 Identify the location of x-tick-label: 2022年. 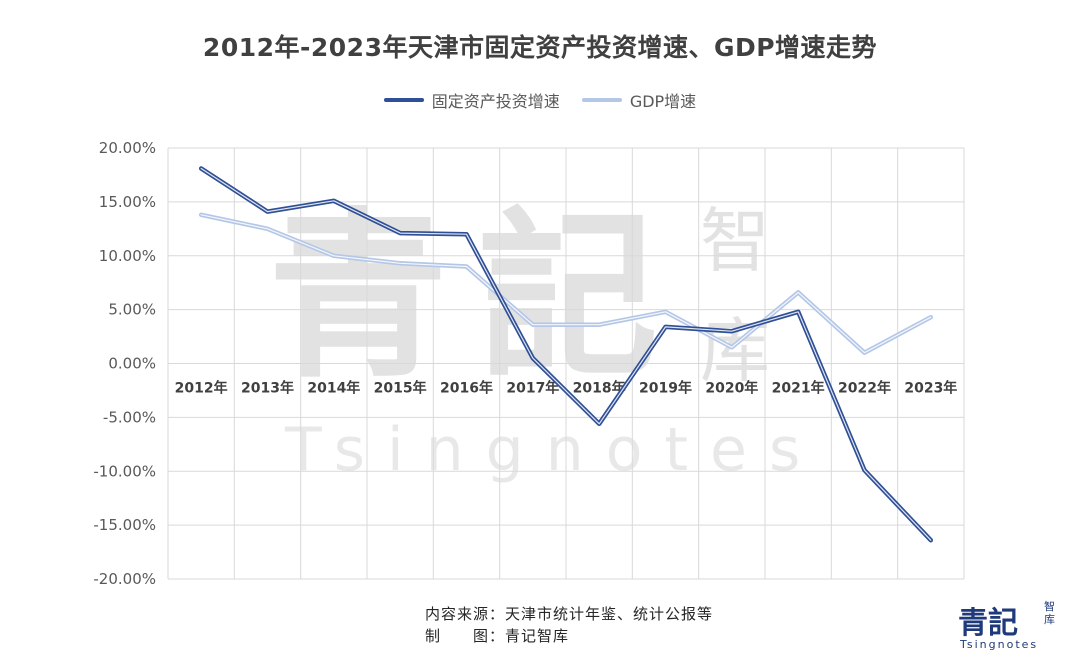
(864, 388).